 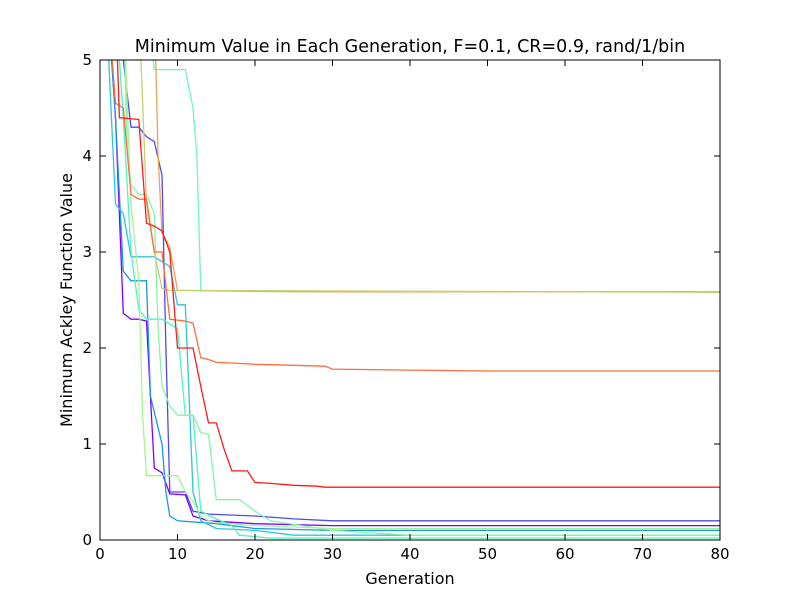 I want to click on y-tick-label: 5, so click(x=87, y=60).